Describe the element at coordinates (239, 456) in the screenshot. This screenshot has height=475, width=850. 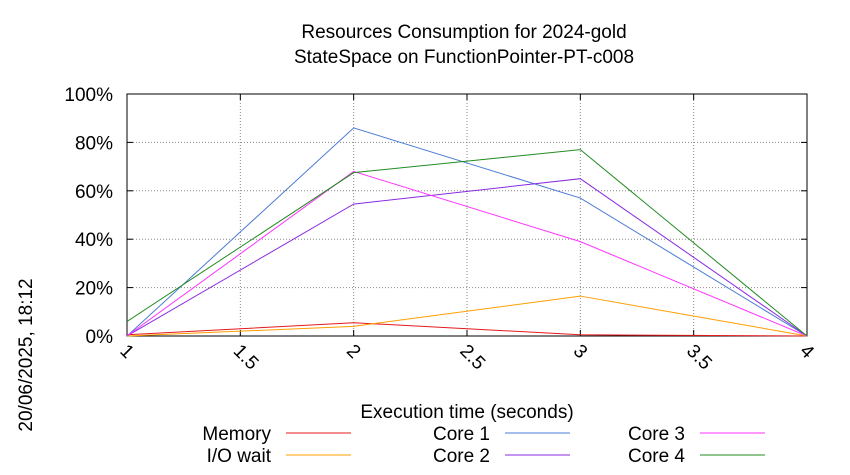
I see `legend-label-i-o-wait: I/O wait` at that location.